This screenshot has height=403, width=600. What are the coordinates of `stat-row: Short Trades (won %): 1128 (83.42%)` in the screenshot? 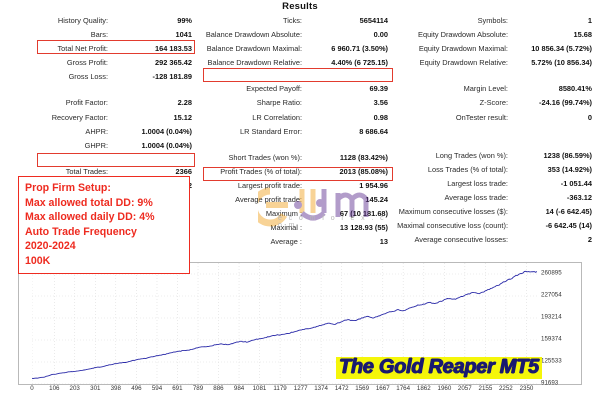 It's located at (295, 158).